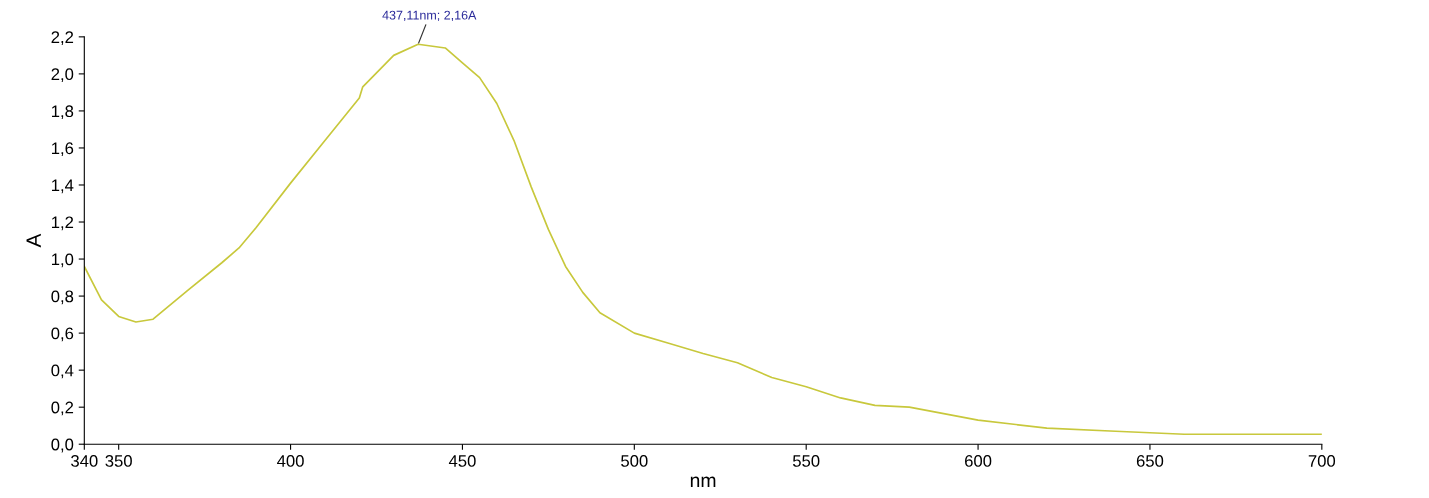 This screenshot has width=1429, height=498. What do you see at coordinates (63, 112) in the screenshot?
I see `y-tick-label: 1,8` at bounding box center [63, 112].